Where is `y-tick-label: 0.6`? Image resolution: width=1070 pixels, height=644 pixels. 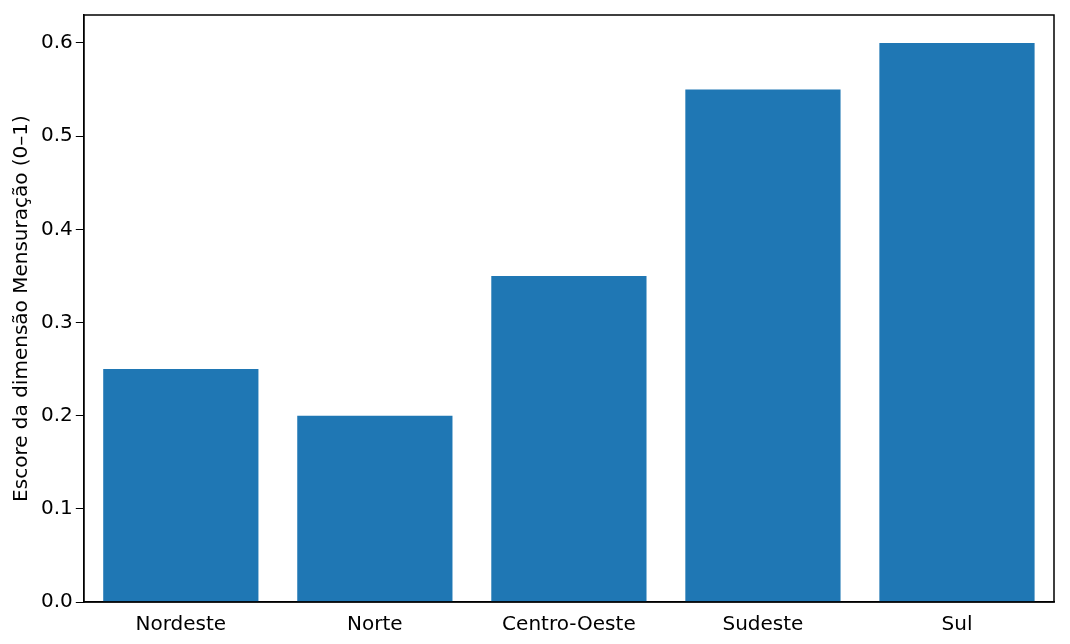 y-tick-label: 0.6 is located at coordinates (56, 41).